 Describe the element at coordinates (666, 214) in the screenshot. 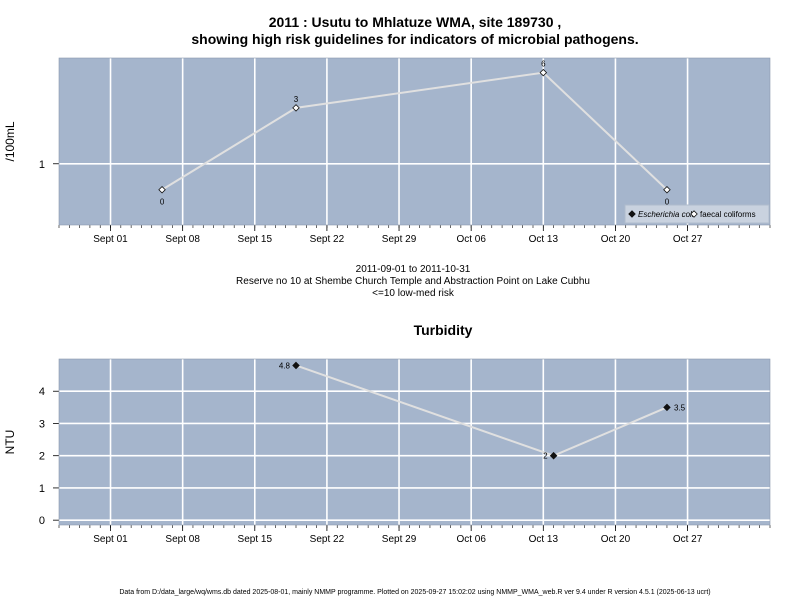

I see `legend-label: Escherichia coli` at that location.